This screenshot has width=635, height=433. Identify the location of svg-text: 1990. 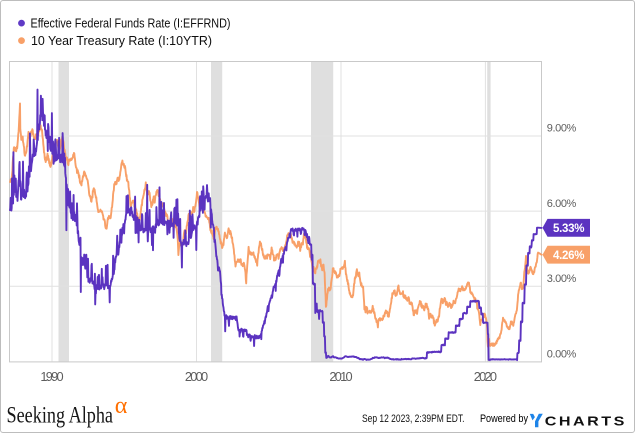
(51, 376).